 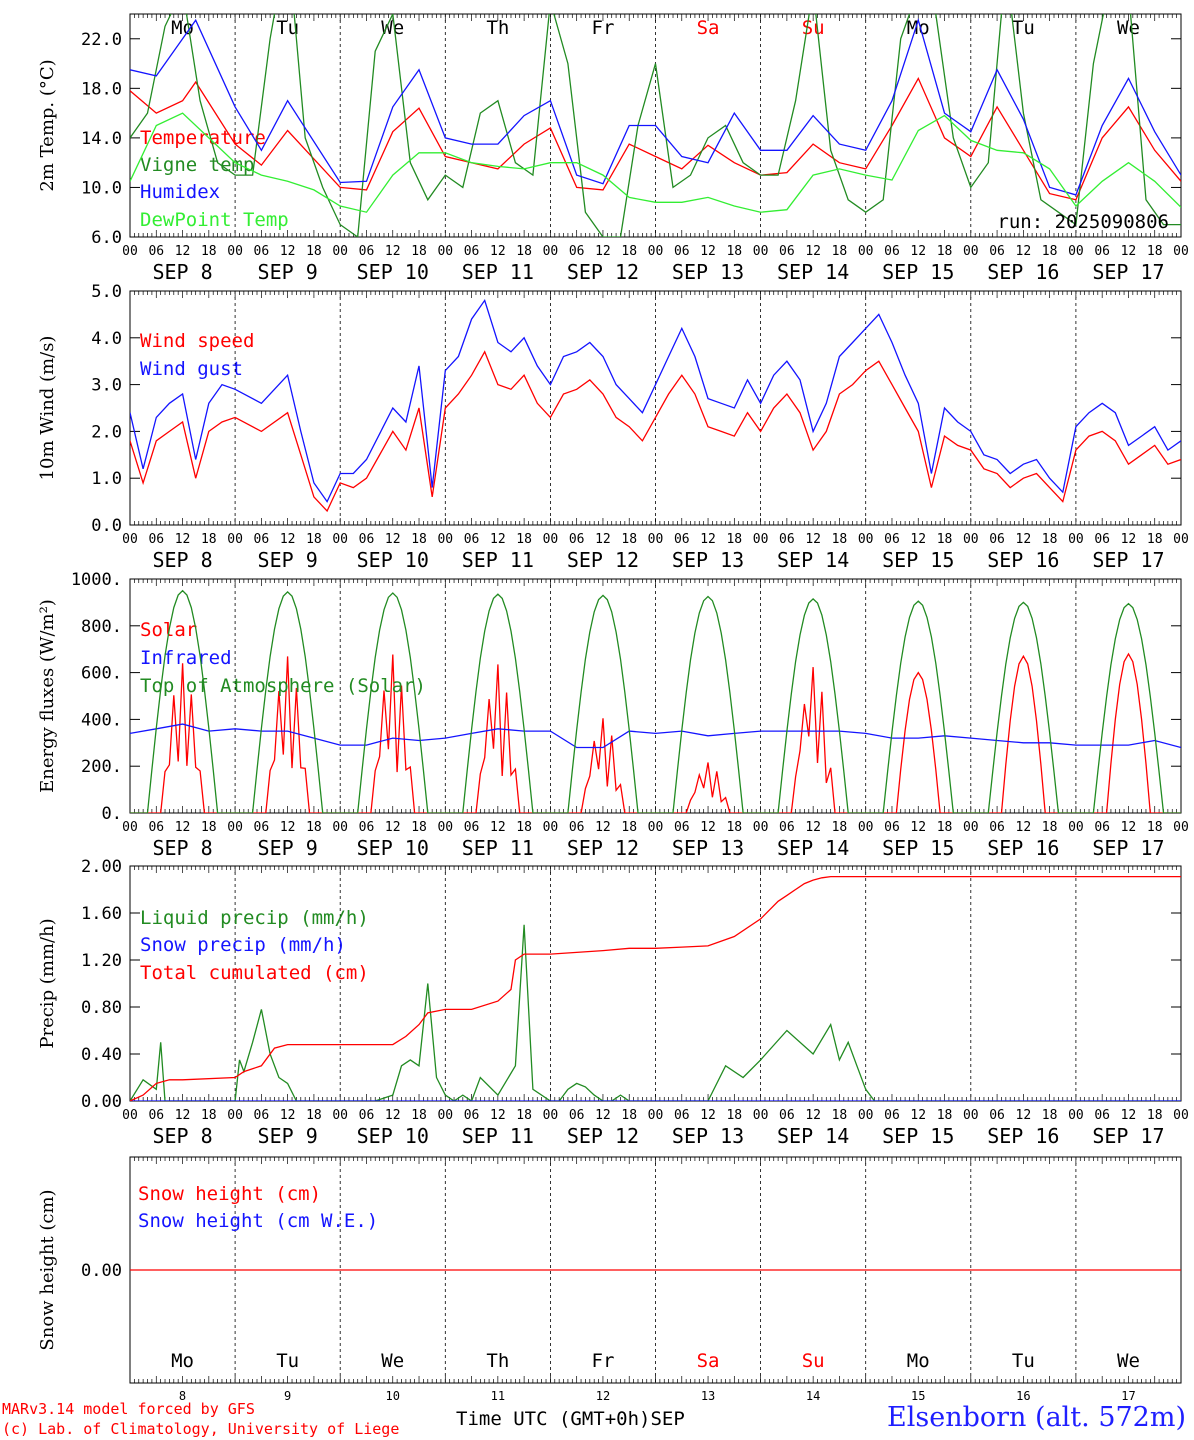 What do you see at coordinates (101, 40) in the screenshot?
I see `y-tick-label: 22.0` at bounding box center [101, 40].